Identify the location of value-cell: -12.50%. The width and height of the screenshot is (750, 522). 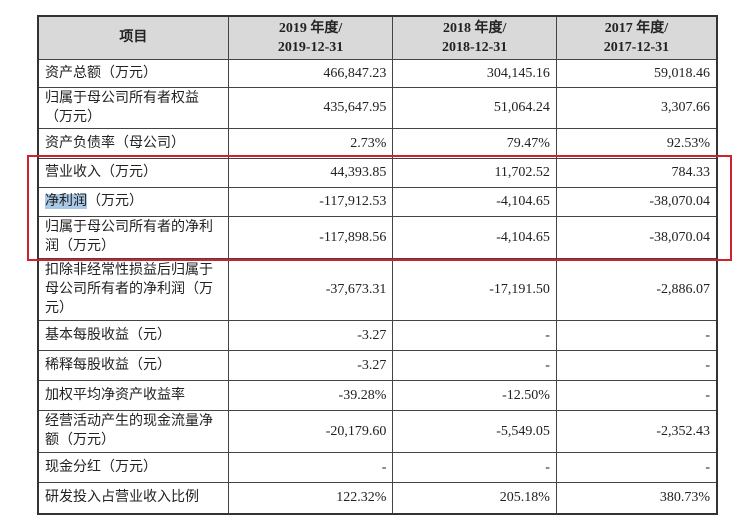
(474, 395).